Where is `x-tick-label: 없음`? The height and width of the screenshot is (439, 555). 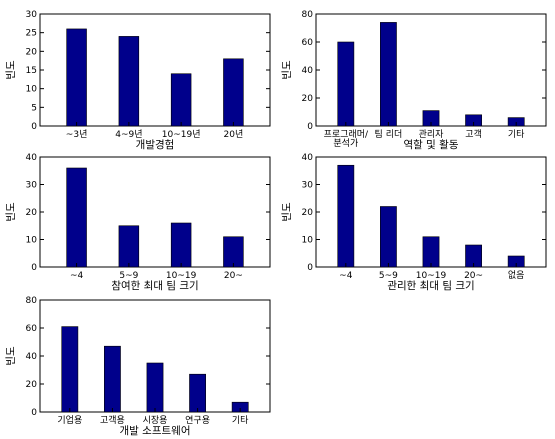
x-tick-label: 없음 is located at coordinates (516, 275).